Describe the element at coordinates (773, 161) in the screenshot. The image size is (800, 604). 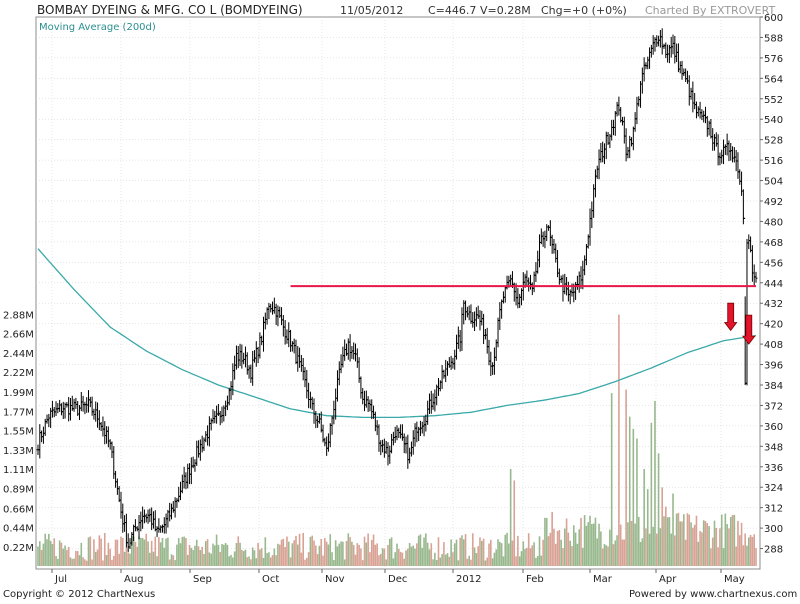
I see `price-tick-label: 516` at that location.